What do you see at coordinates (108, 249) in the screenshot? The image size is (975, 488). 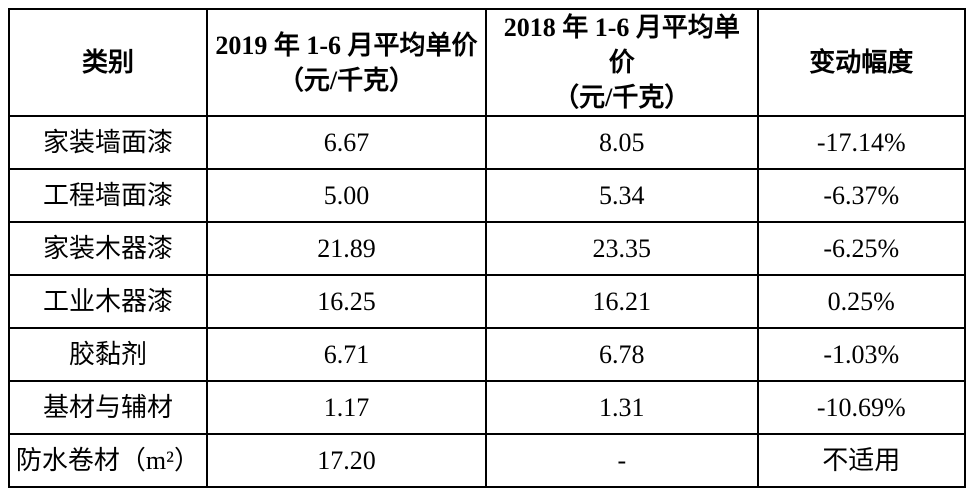 I see `cell-category: 家装木器漆` at bounding box center [108, 249].